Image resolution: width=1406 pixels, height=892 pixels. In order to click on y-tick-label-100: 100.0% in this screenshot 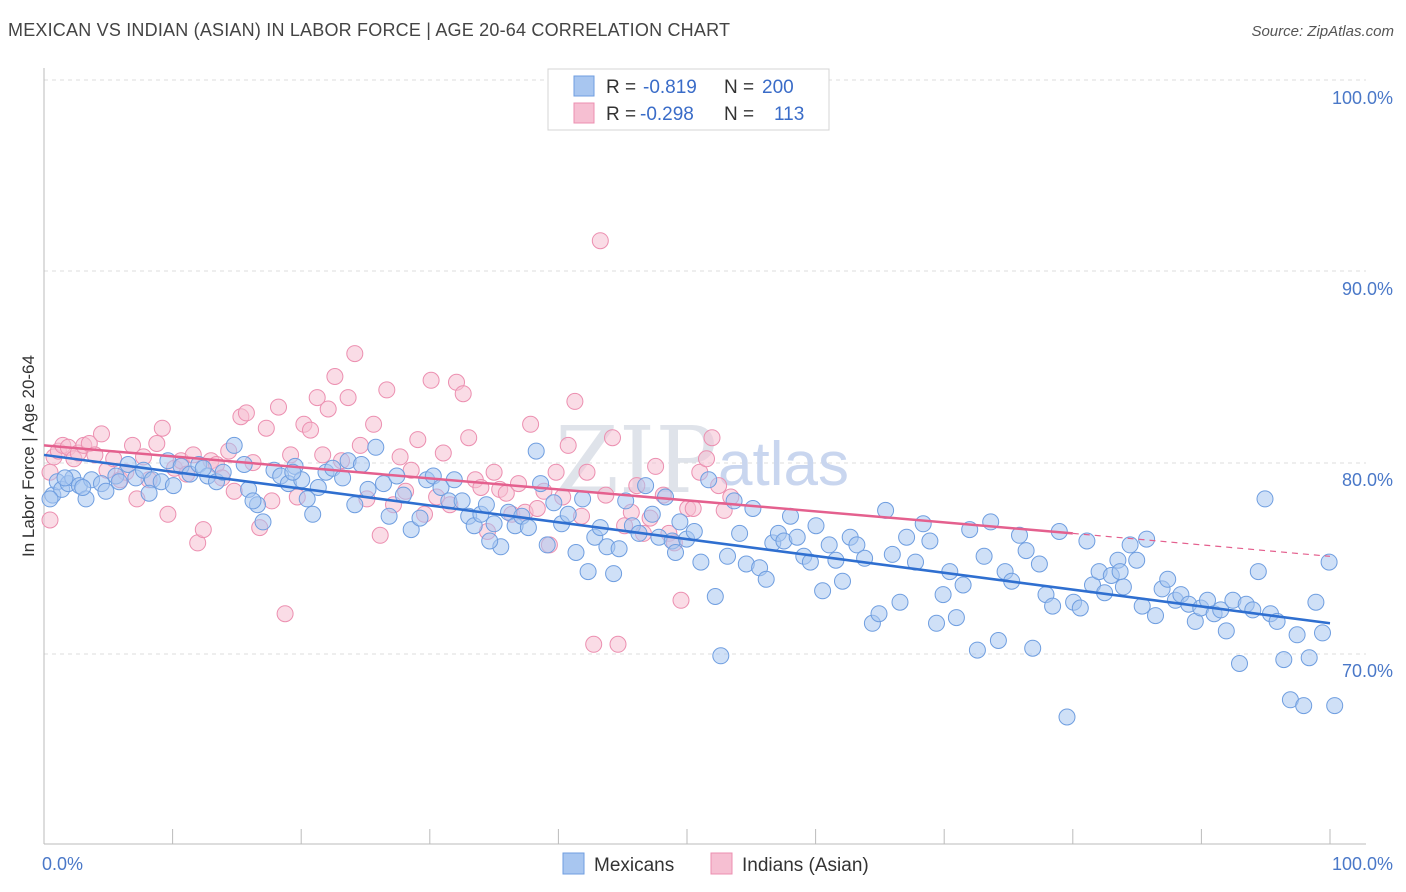, I will do `click(1362, 98)`.